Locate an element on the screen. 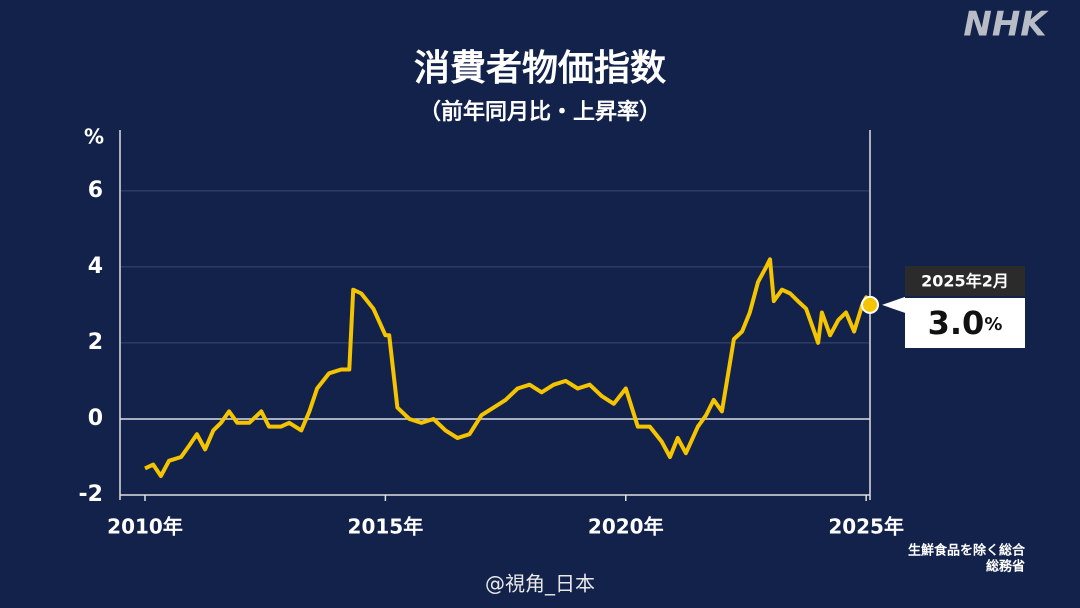  source-note: 総務省 is located at coordinates (1005, 567).